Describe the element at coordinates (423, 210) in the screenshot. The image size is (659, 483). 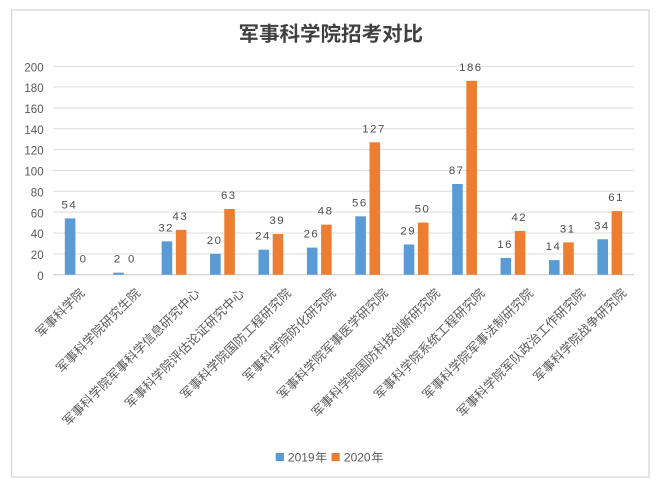
I see `svg-text: 50` at that location.